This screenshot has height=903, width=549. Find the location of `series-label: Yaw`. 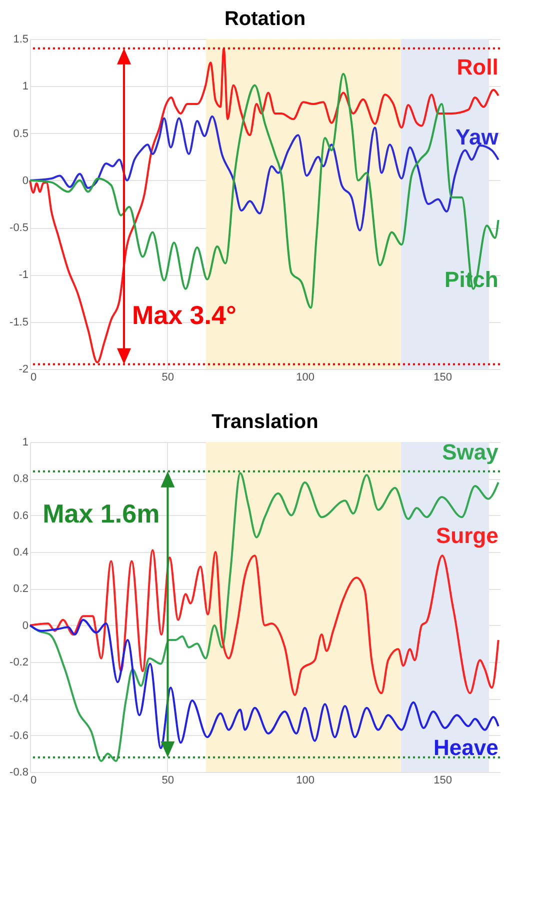

series-label: Yaw is located at coordinates (478, 137).